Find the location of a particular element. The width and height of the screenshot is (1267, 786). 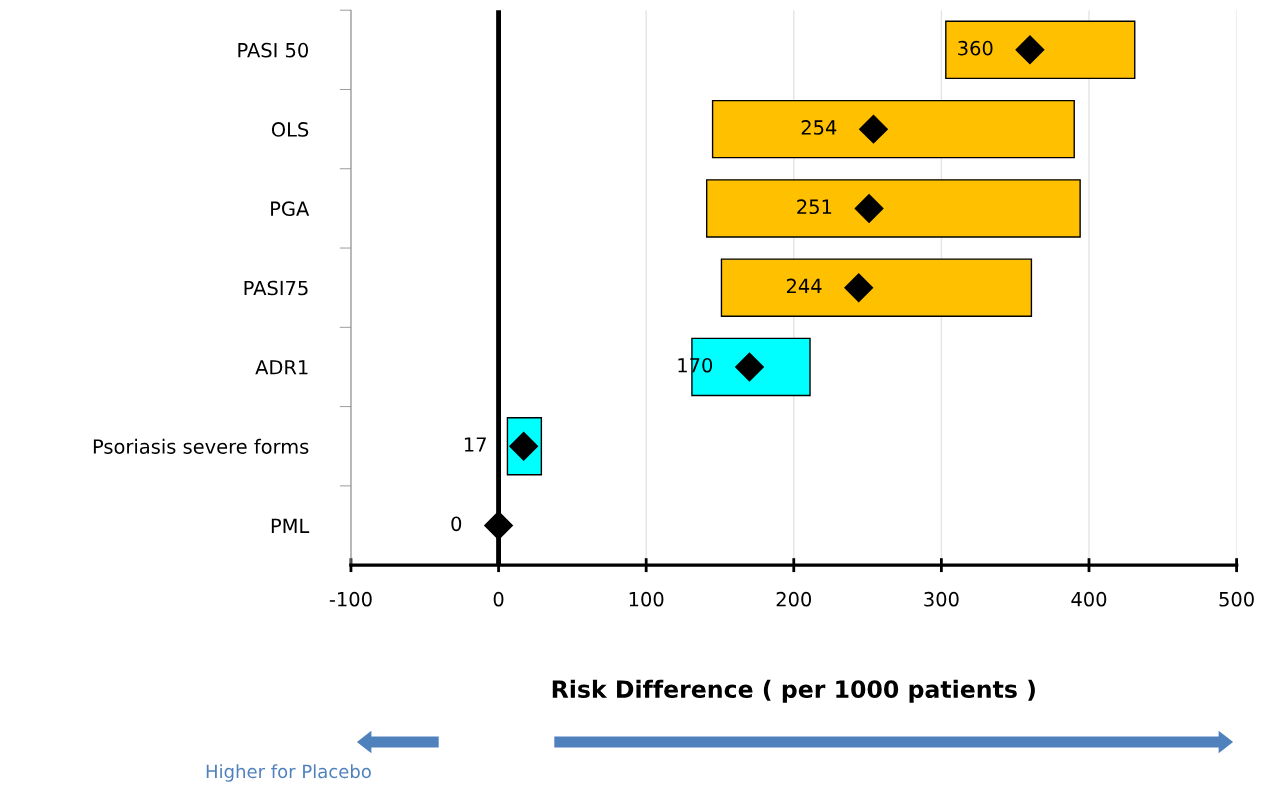

y-tick-label: PASI 50 is located at coordinates (273, 50).